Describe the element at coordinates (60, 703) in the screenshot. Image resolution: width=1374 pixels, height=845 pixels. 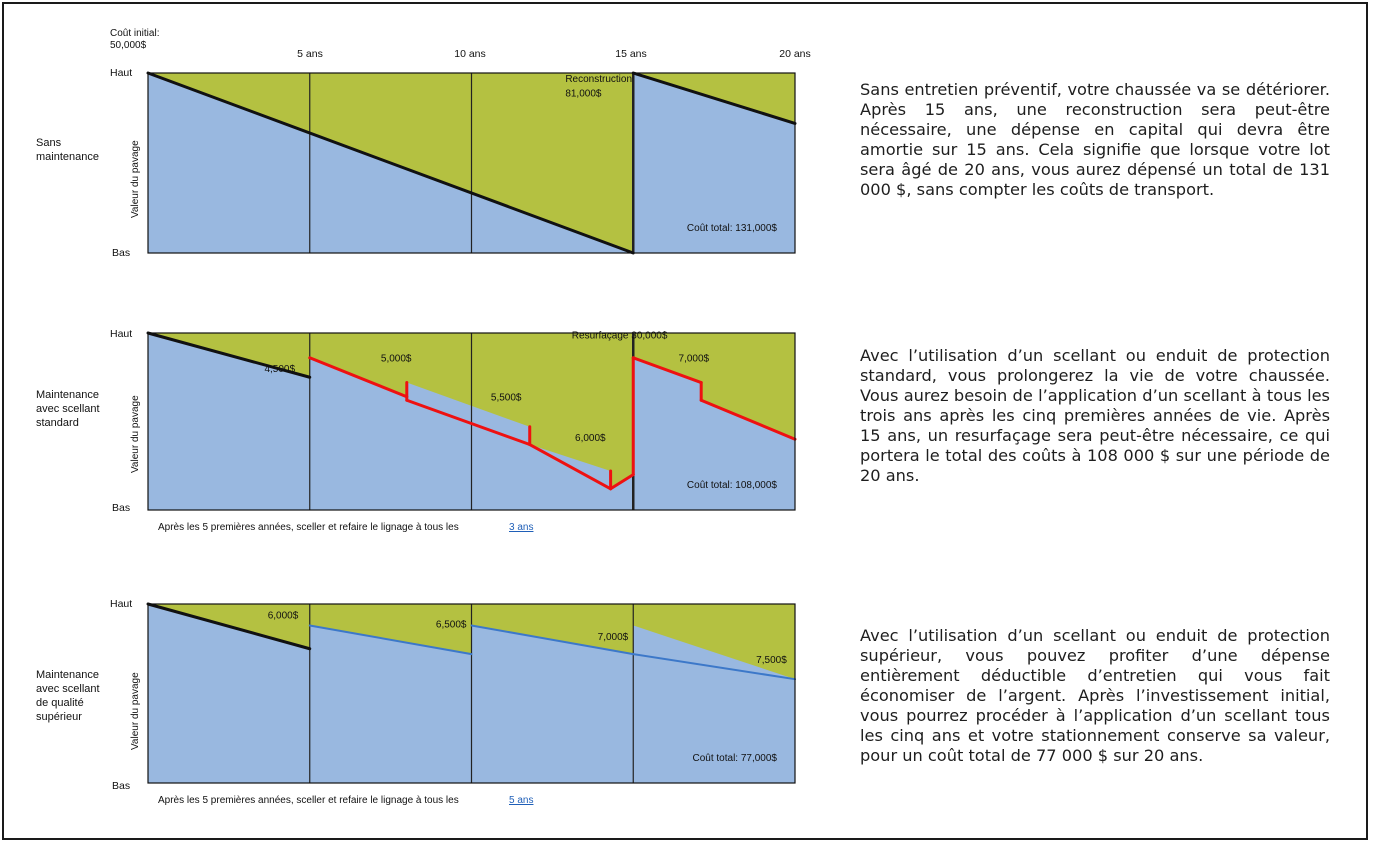
I see `row-label-line: de qualité` at that location.